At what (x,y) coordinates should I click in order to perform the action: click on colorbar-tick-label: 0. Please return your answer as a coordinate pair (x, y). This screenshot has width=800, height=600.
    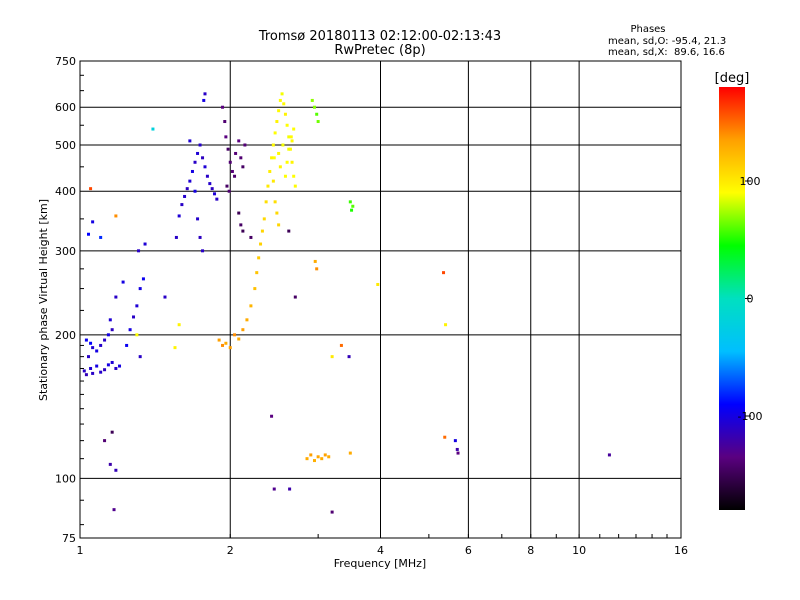
    Looking at the image, I should click on (750, 299).